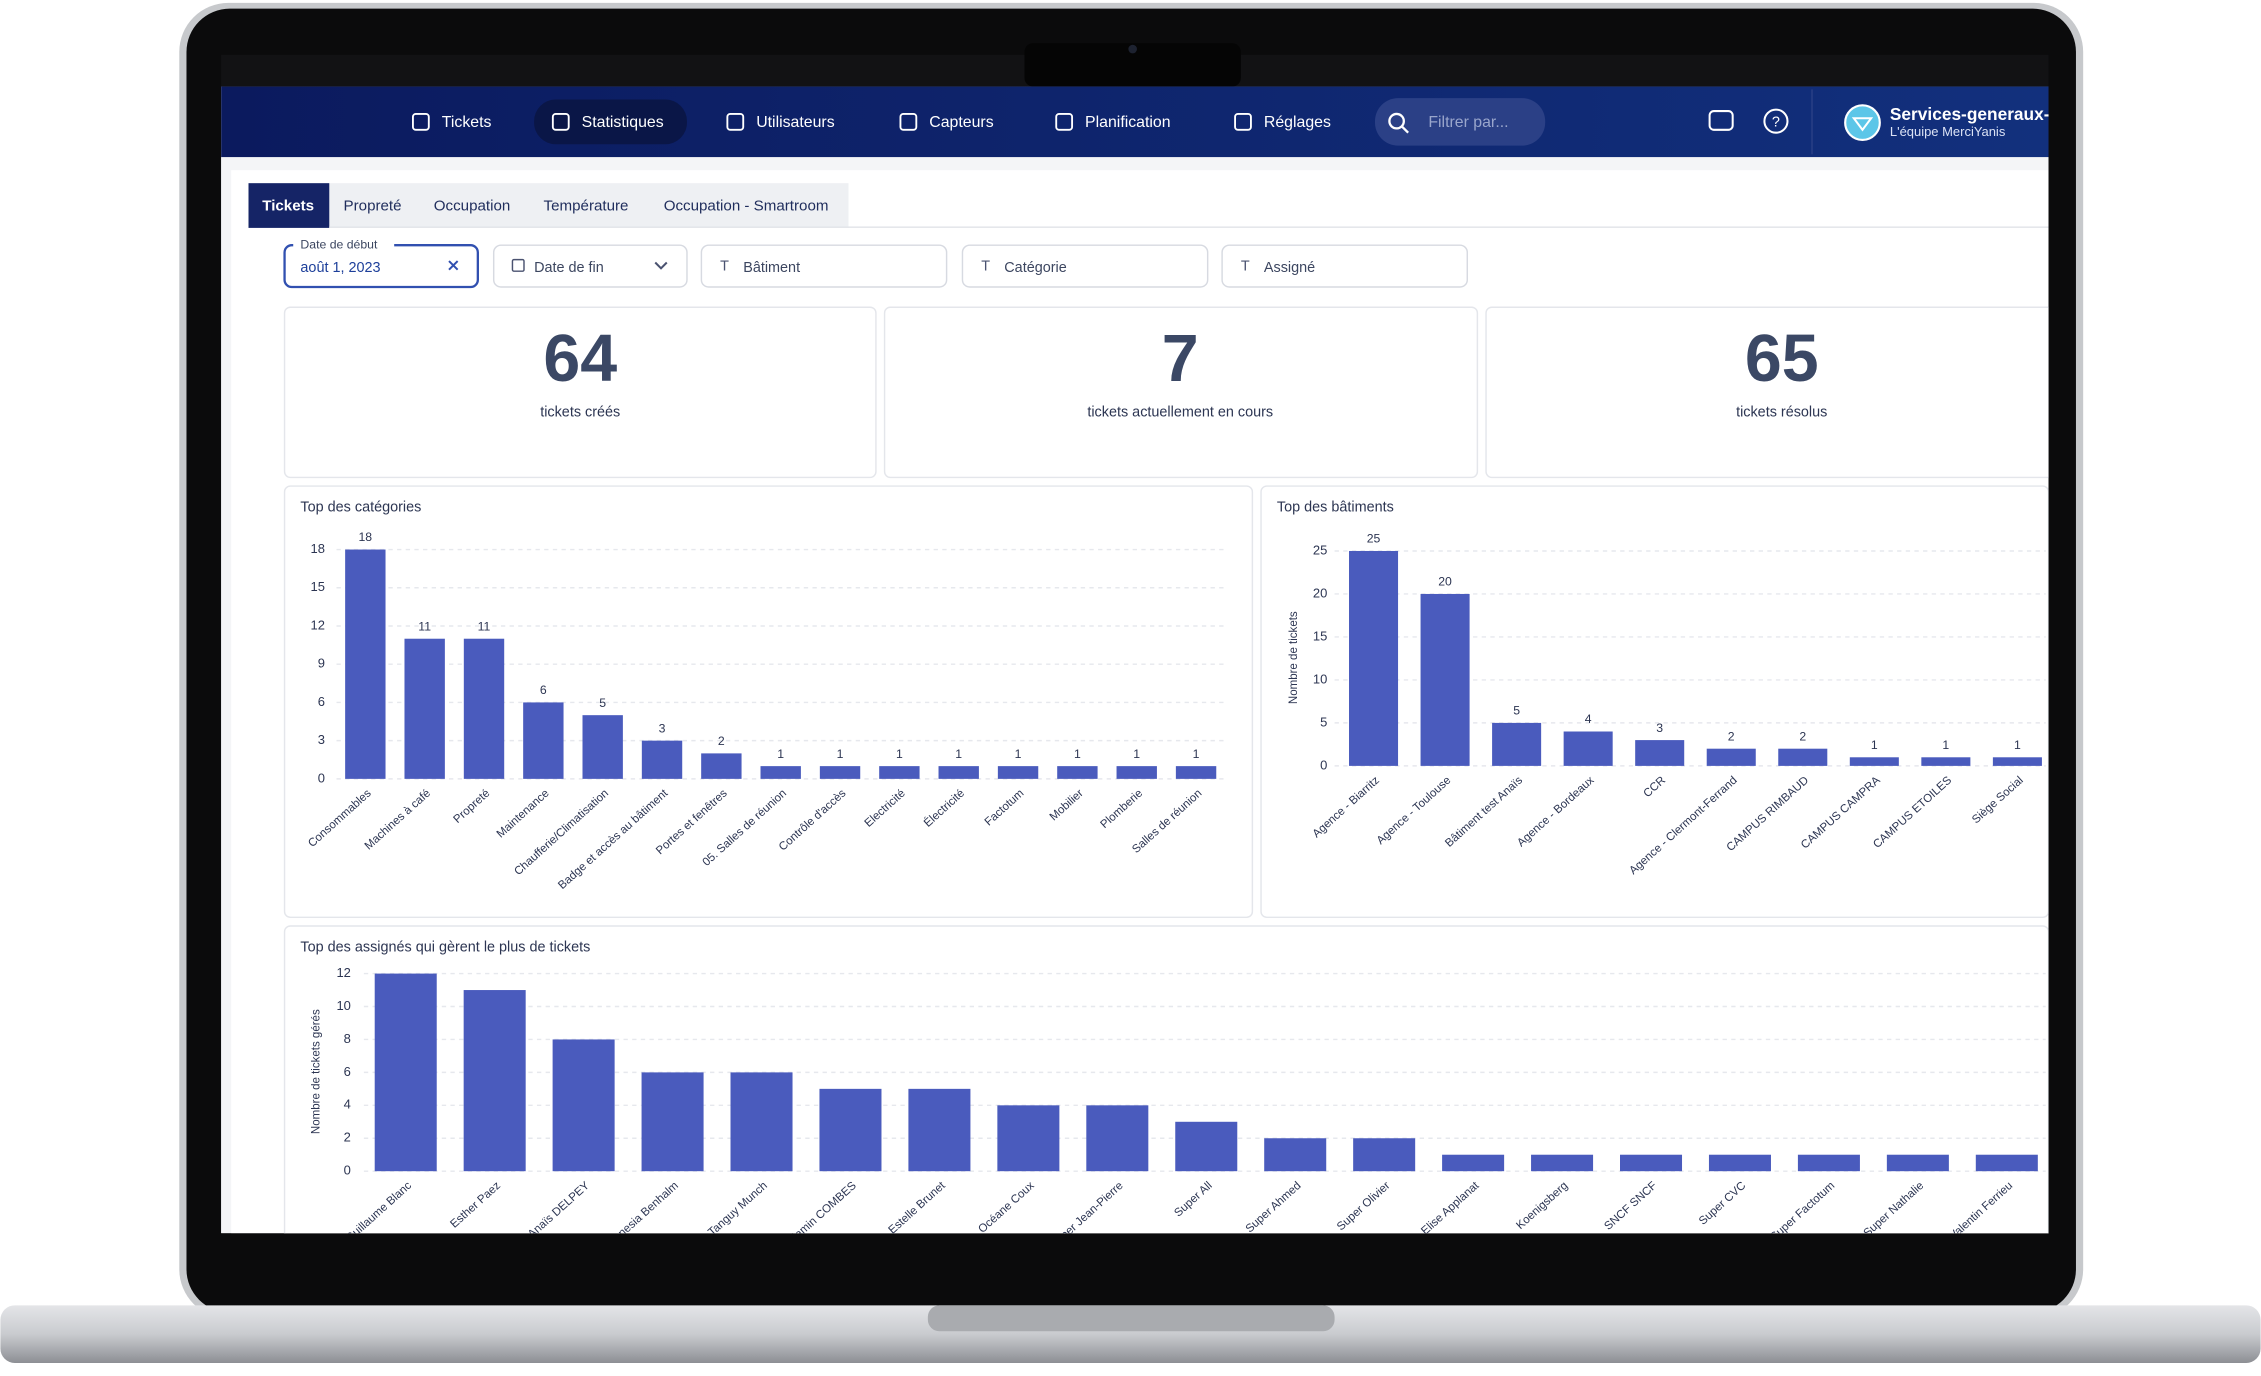 This screenshot has width=2261, height=1376. Describe the element at coordinates (1035, 268) in the screenshot. I see `filter-category-text: Catégorie` at that location.